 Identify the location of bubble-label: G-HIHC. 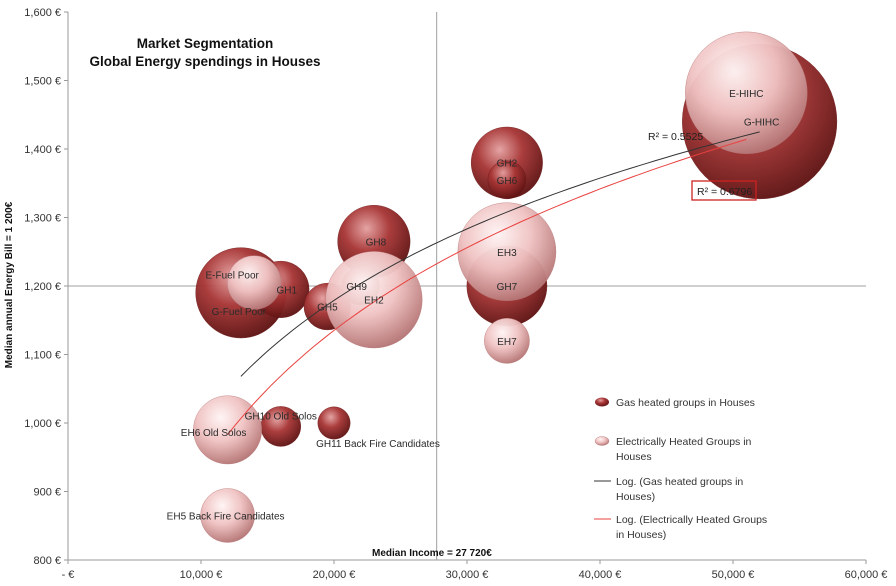
(762, 123).